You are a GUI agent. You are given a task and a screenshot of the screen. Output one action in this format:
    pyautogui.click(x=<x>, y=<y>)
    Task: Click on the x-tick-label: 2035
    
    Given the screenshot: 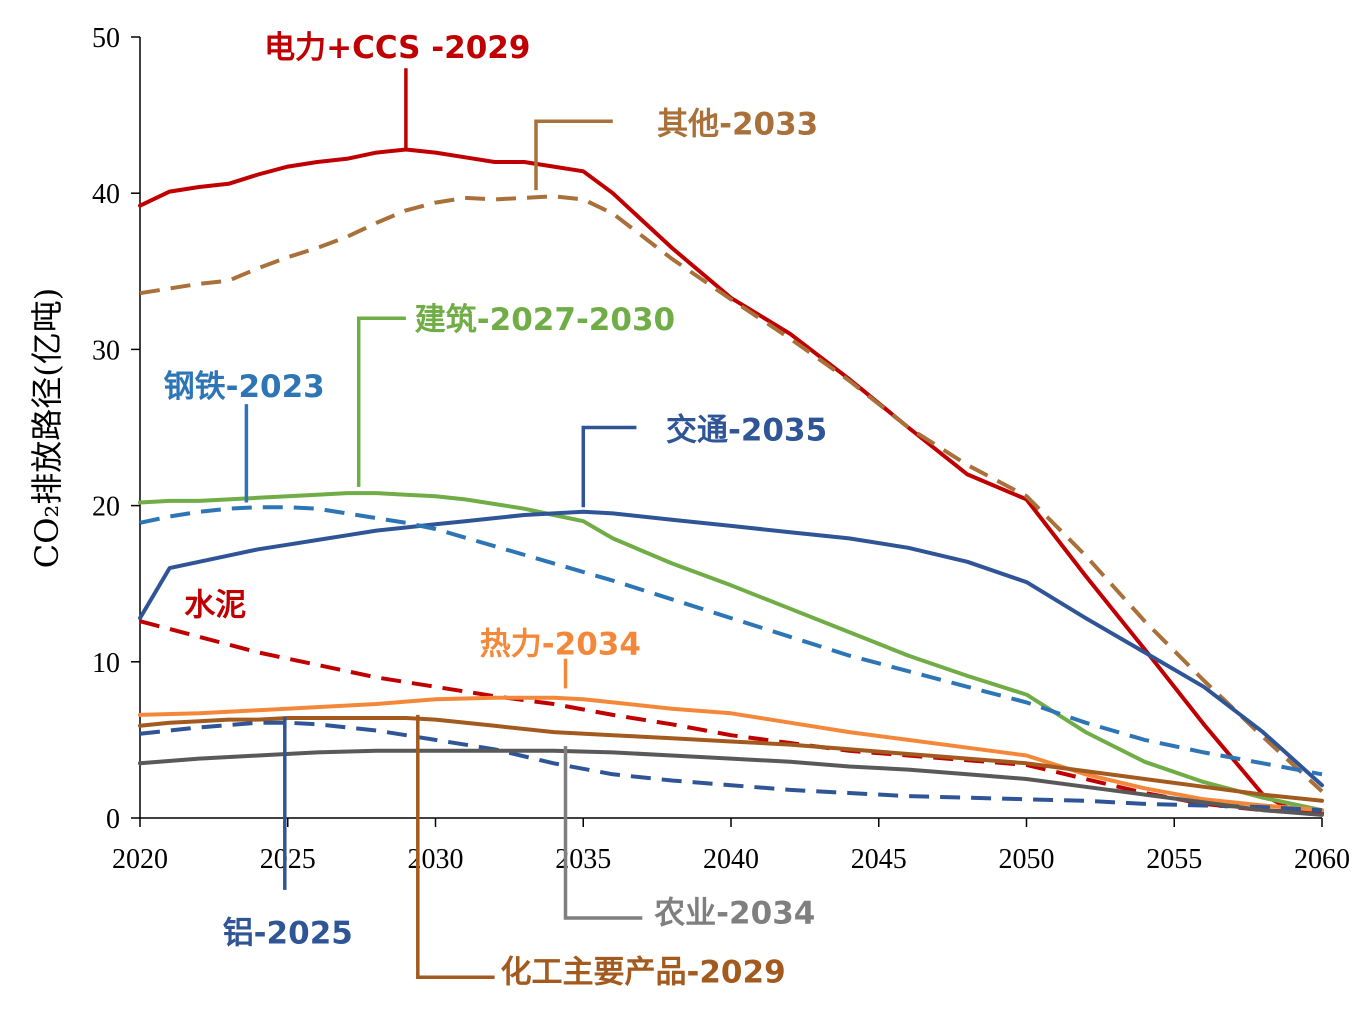 What is the action you would take?
    pyautogui.click(x=583, y=859)
    